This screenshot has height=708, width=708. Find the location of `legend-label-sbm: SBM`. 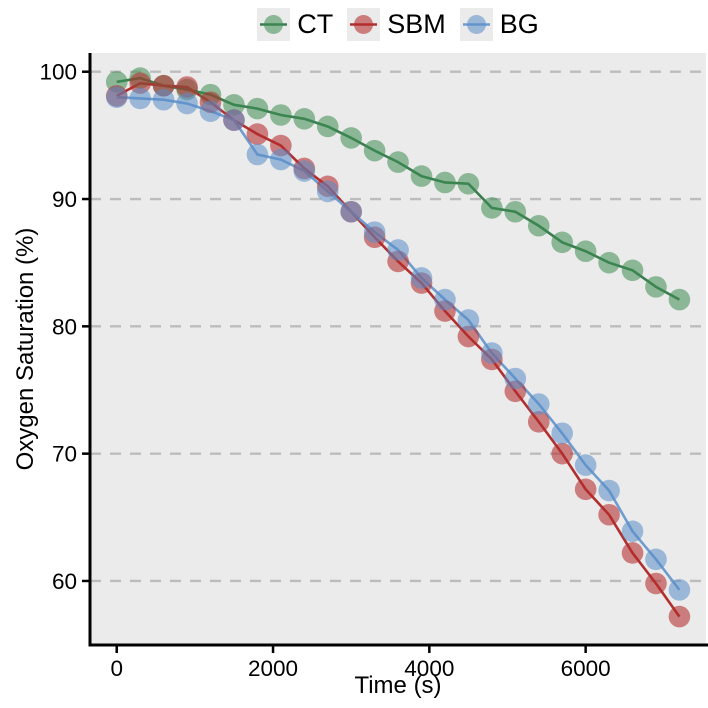

legend-label-sbm: SBM is located at coordinates (416, 23).